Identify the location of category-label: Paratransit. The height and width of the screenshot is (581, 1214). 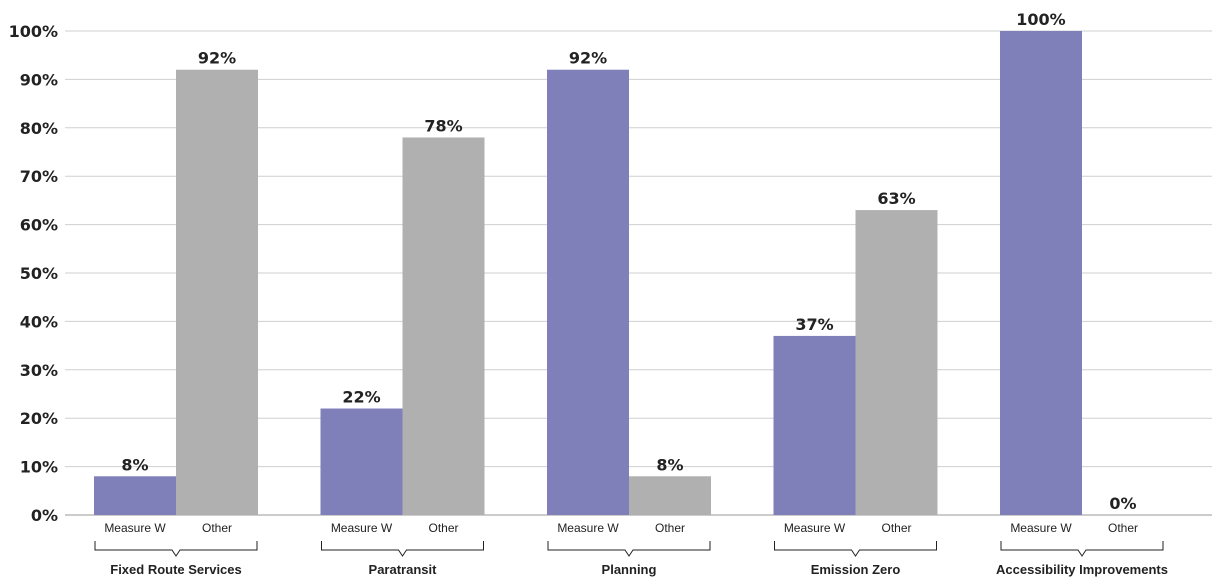
(403, 569).